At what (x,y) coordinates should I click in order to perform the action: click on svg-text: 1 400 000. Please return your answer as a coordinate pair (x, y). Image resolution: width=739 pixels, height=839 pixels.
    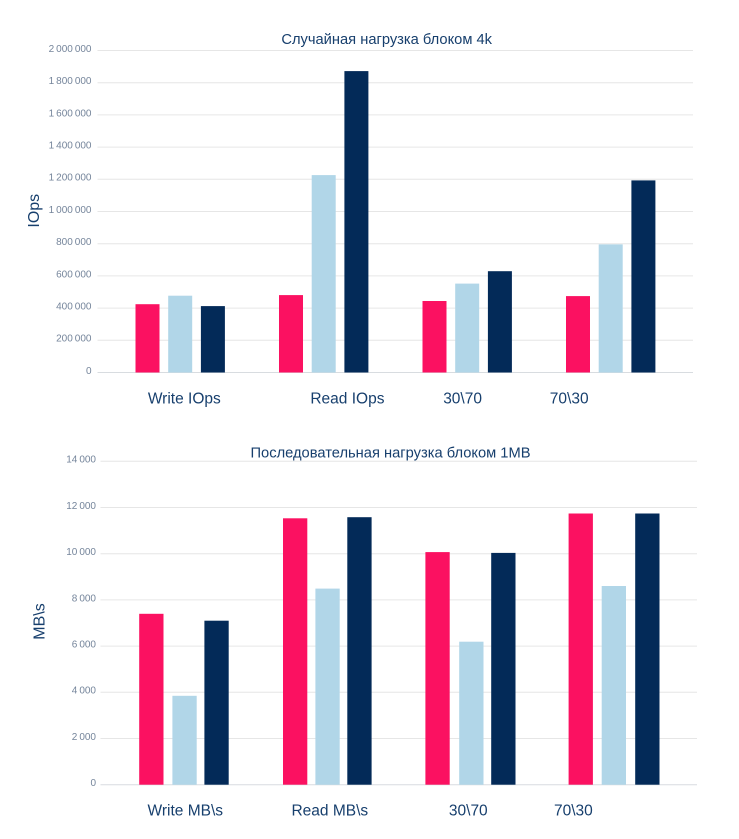
    Looking at the image, I should click on (70, 146).